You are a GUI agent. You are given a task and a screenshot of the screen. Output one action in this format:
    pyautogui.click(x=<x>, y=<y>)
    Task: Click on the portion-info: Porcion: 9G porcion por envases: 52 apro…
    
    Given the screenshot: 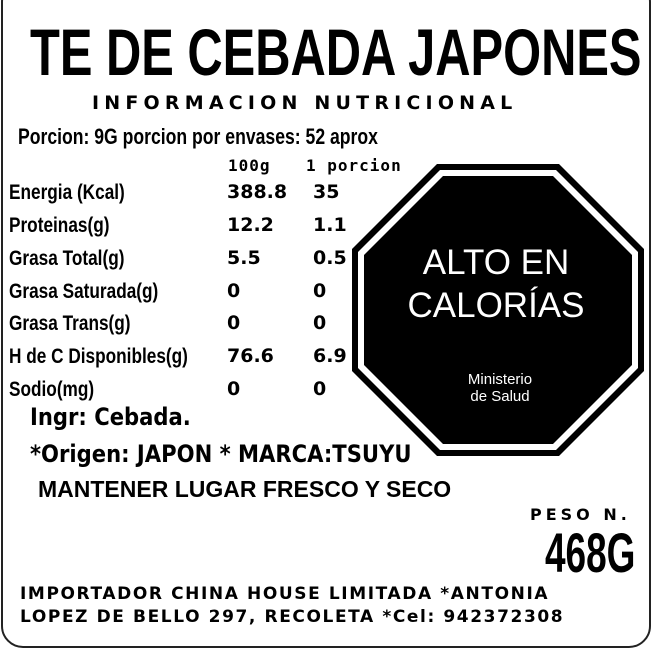 What is the action you would take?
    pyautogui.click(x=243, y=137)
    